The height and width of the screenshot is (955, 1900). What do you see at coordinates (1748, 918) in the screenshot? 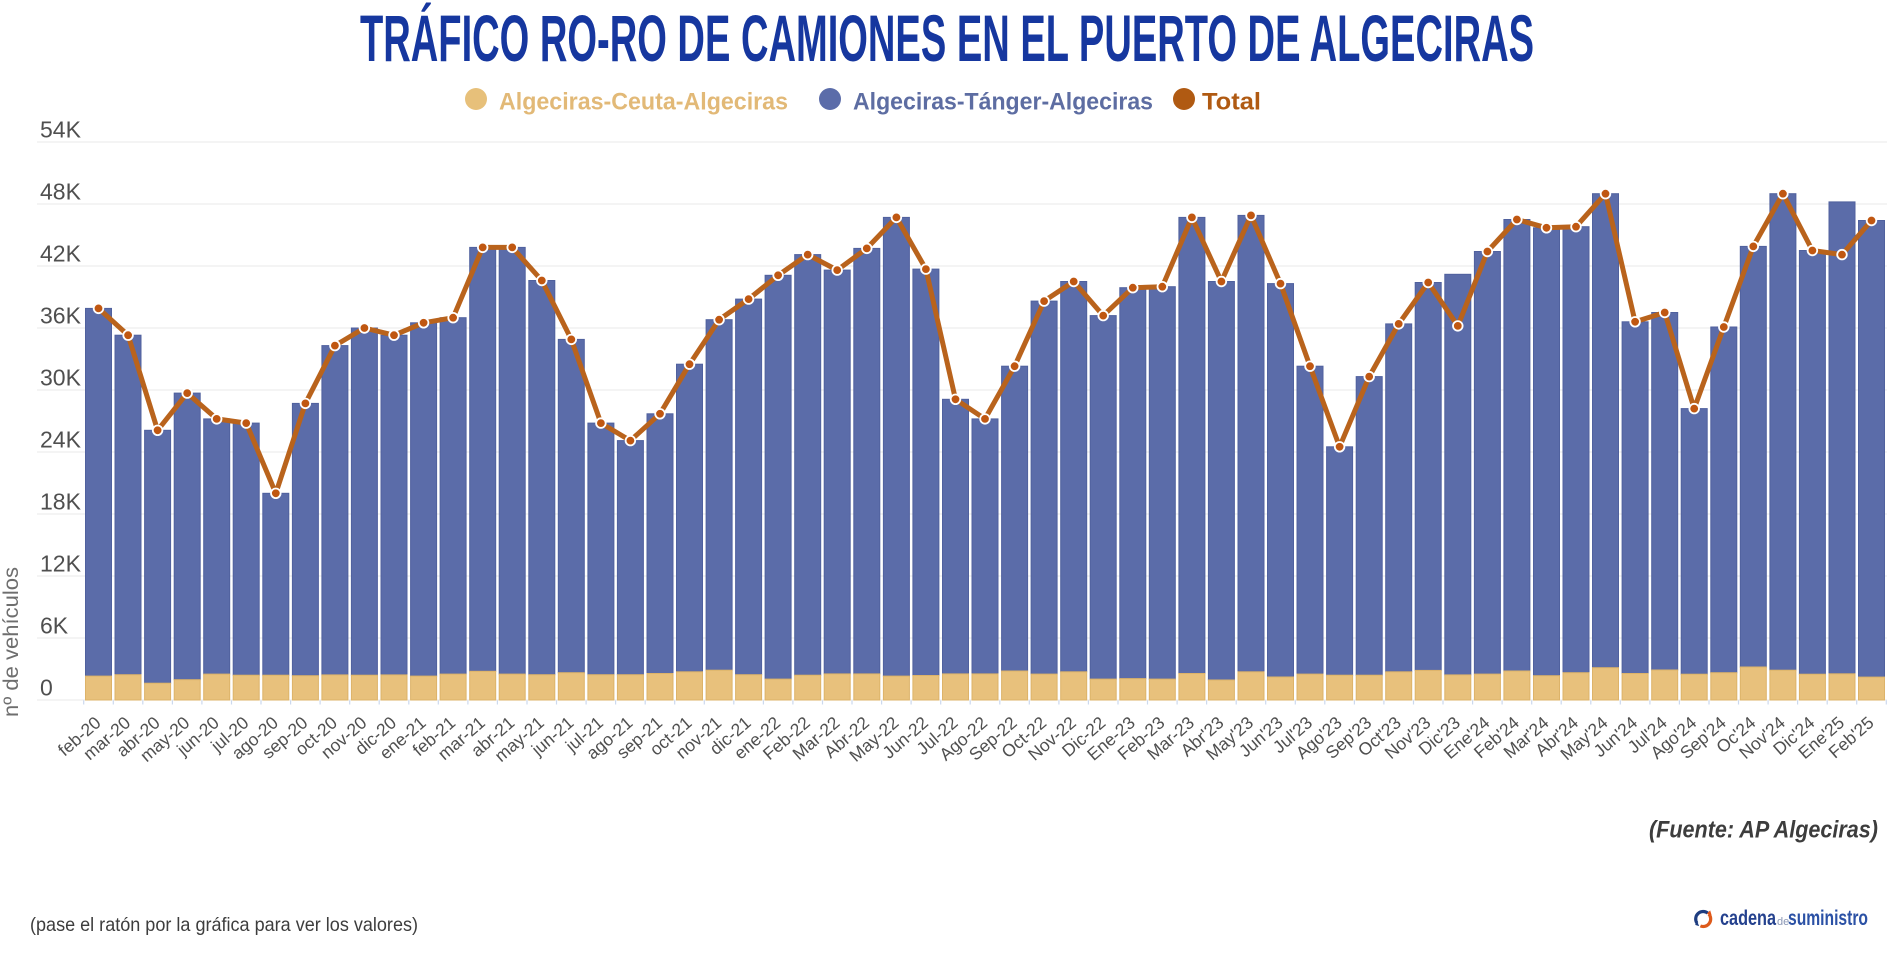
I see `svg-text: cadena` at bounding box center [1748, 918].